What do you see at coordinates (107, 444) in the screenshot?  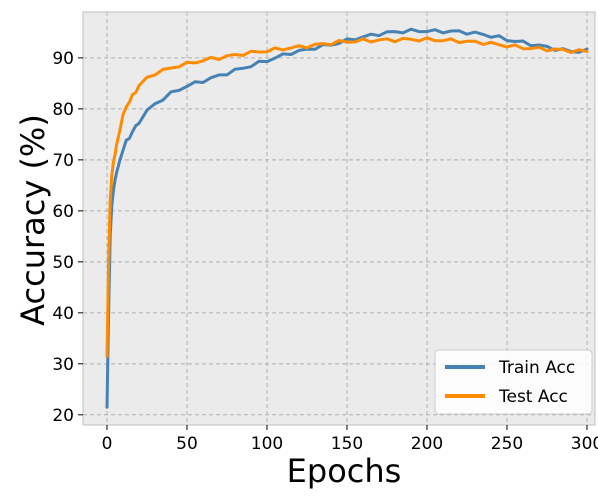 I see `x-tick-label: 0` at bounding box center [107, 444].